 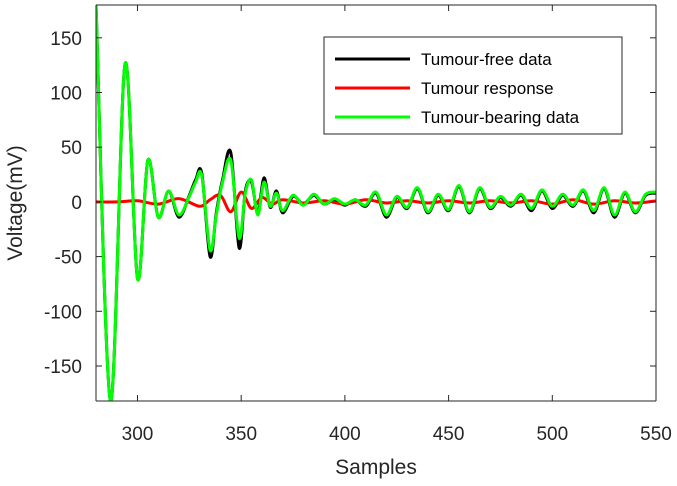 What do you see at coordinates (376, 467) in the screenshot?
I see `x-axis-label: Samples` at bounding box center [376, 467].